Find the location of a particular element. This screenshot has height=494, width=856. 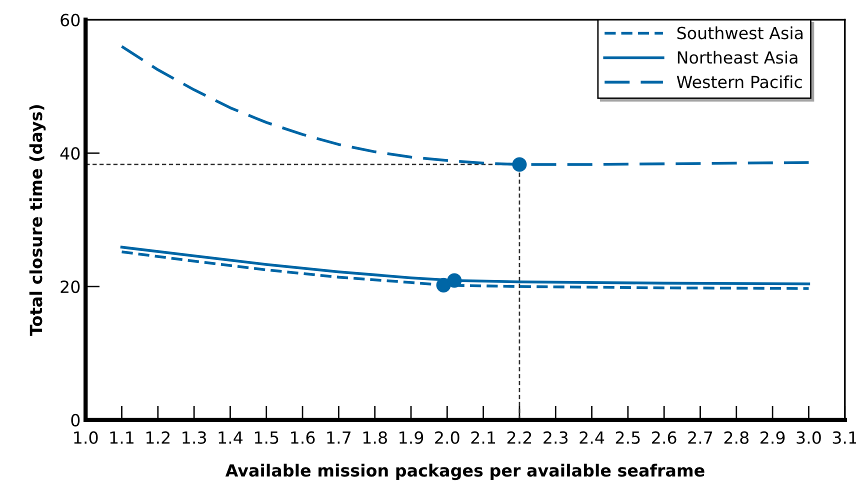

legend-label: Southwest Asia is located at coordinates (740, 33).